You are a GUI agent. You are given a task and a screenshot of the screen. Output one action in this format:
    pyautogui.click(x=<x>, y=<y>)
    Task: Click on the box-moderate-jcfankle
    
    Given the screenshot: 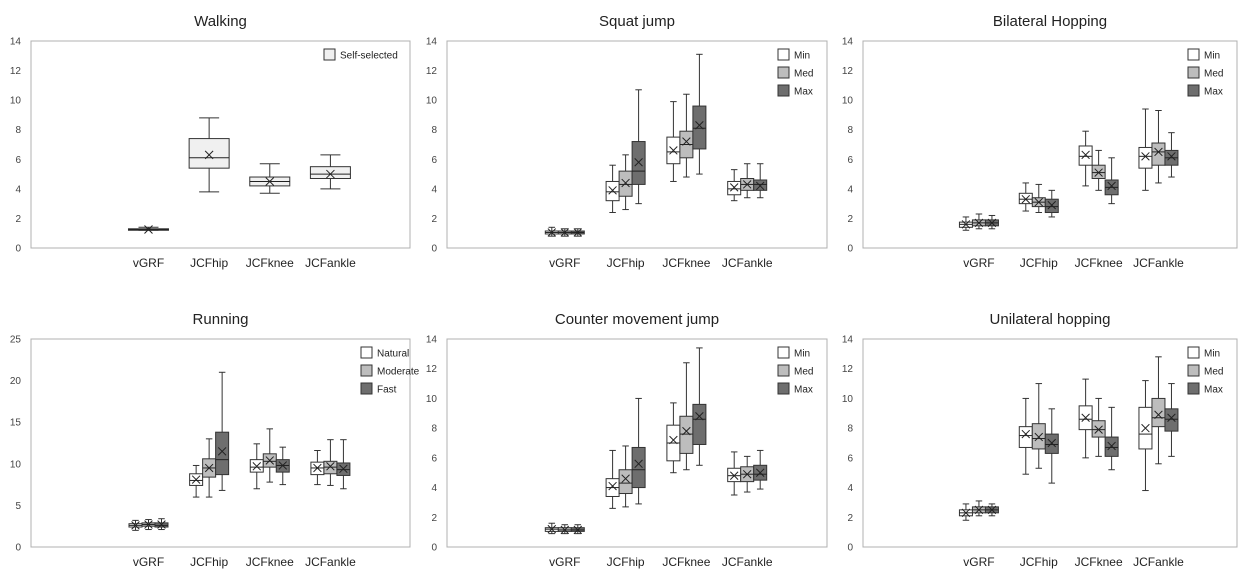 What is the action you would take?
    pyautogui.click(x=330, y=462)
    